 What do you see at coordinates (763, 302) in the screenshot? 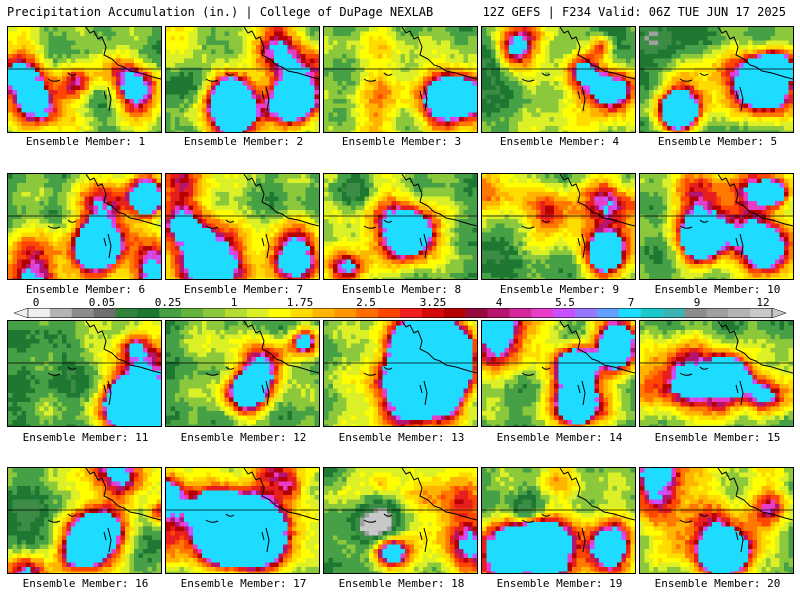
I see `colorbar-tick: 12` at bounding box center [763, 302].